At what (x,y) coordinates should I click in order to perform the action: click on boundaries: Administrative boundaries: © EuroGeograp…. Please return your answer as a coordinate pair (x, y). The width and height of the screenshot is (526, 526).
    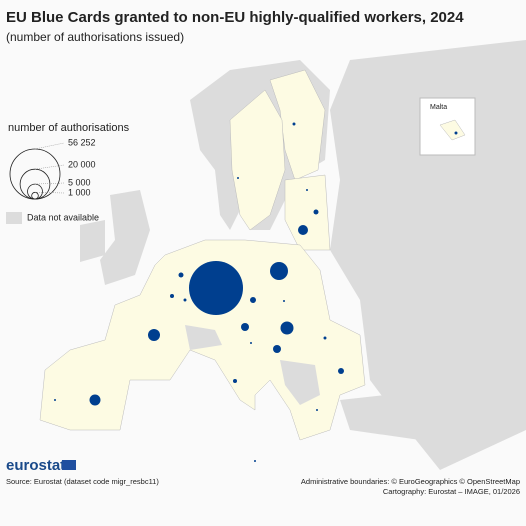
    Looking at the image, I should click on (410, 481).